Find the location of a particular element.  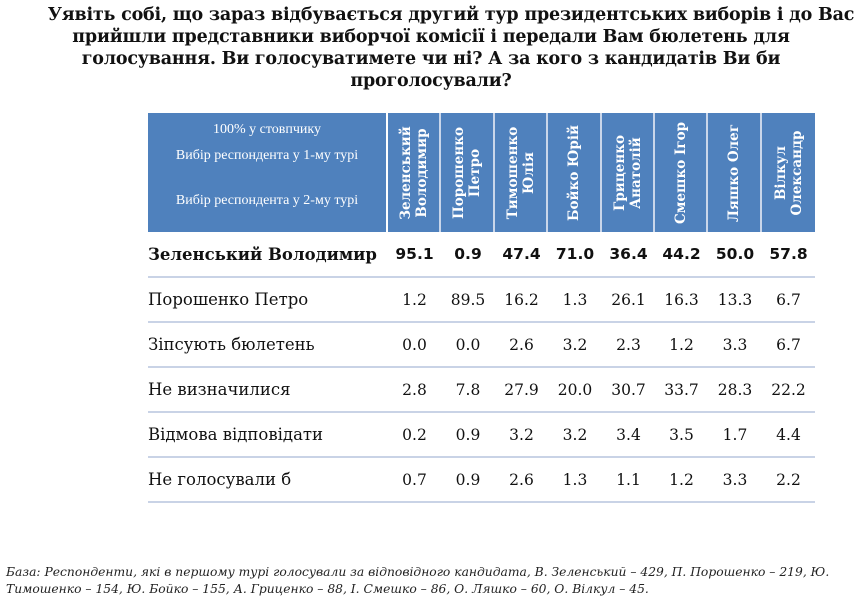

table-cell: 44.2 is located at coordinates (681, 254).